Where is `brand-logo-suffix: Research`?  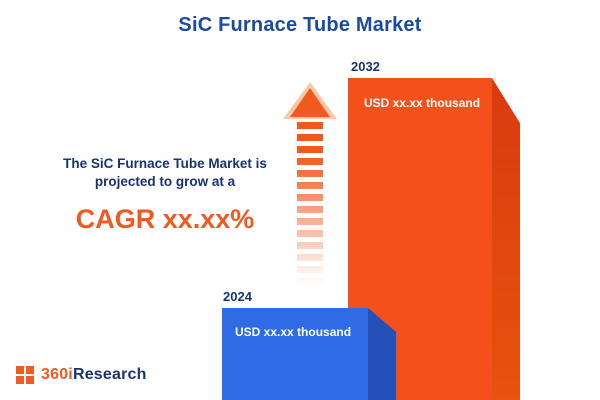 brand-logo-suffix: Research is located at coordinates (109, 374).